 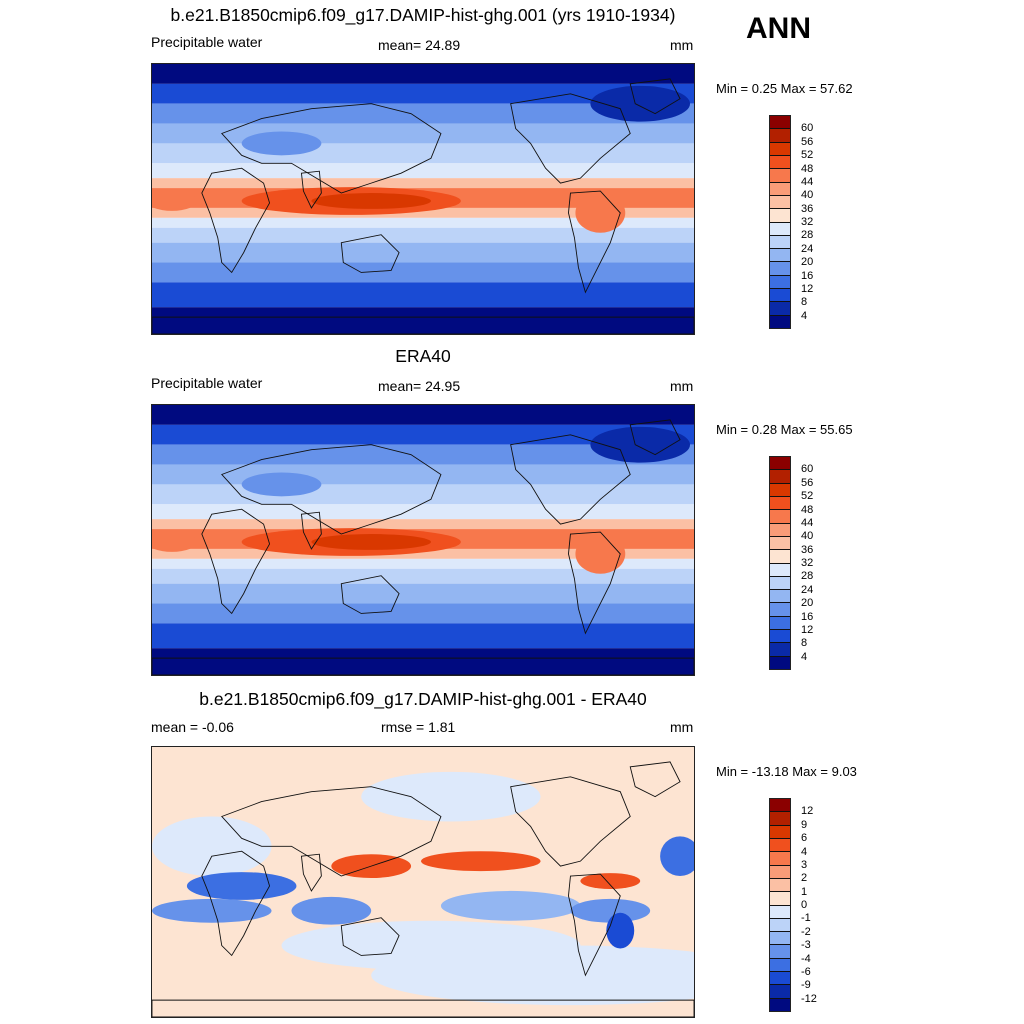 What do you see at coordinates (806, 971) in the screenshot?
I see `colorbar-tick-label: -6` at bounding box center [806, 971].